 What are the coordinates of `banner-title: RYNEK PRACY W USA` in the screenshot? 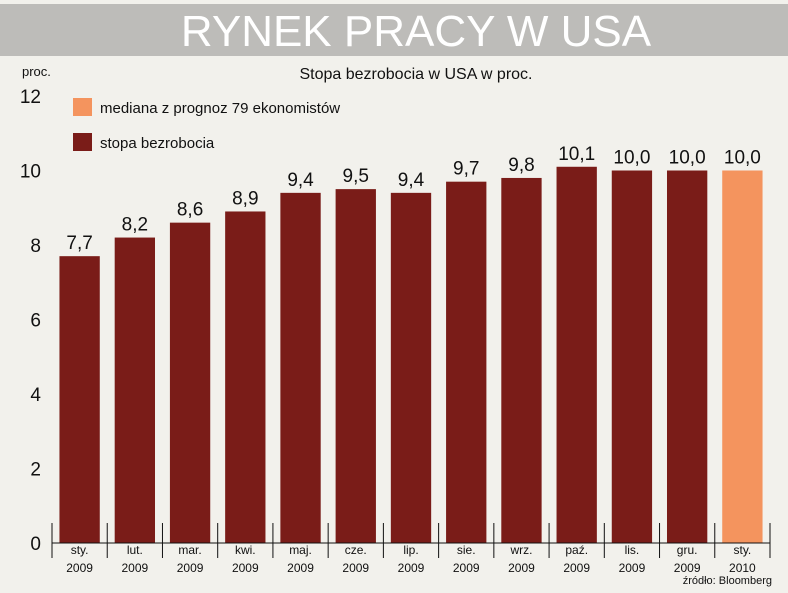 It's located at (416, 31).